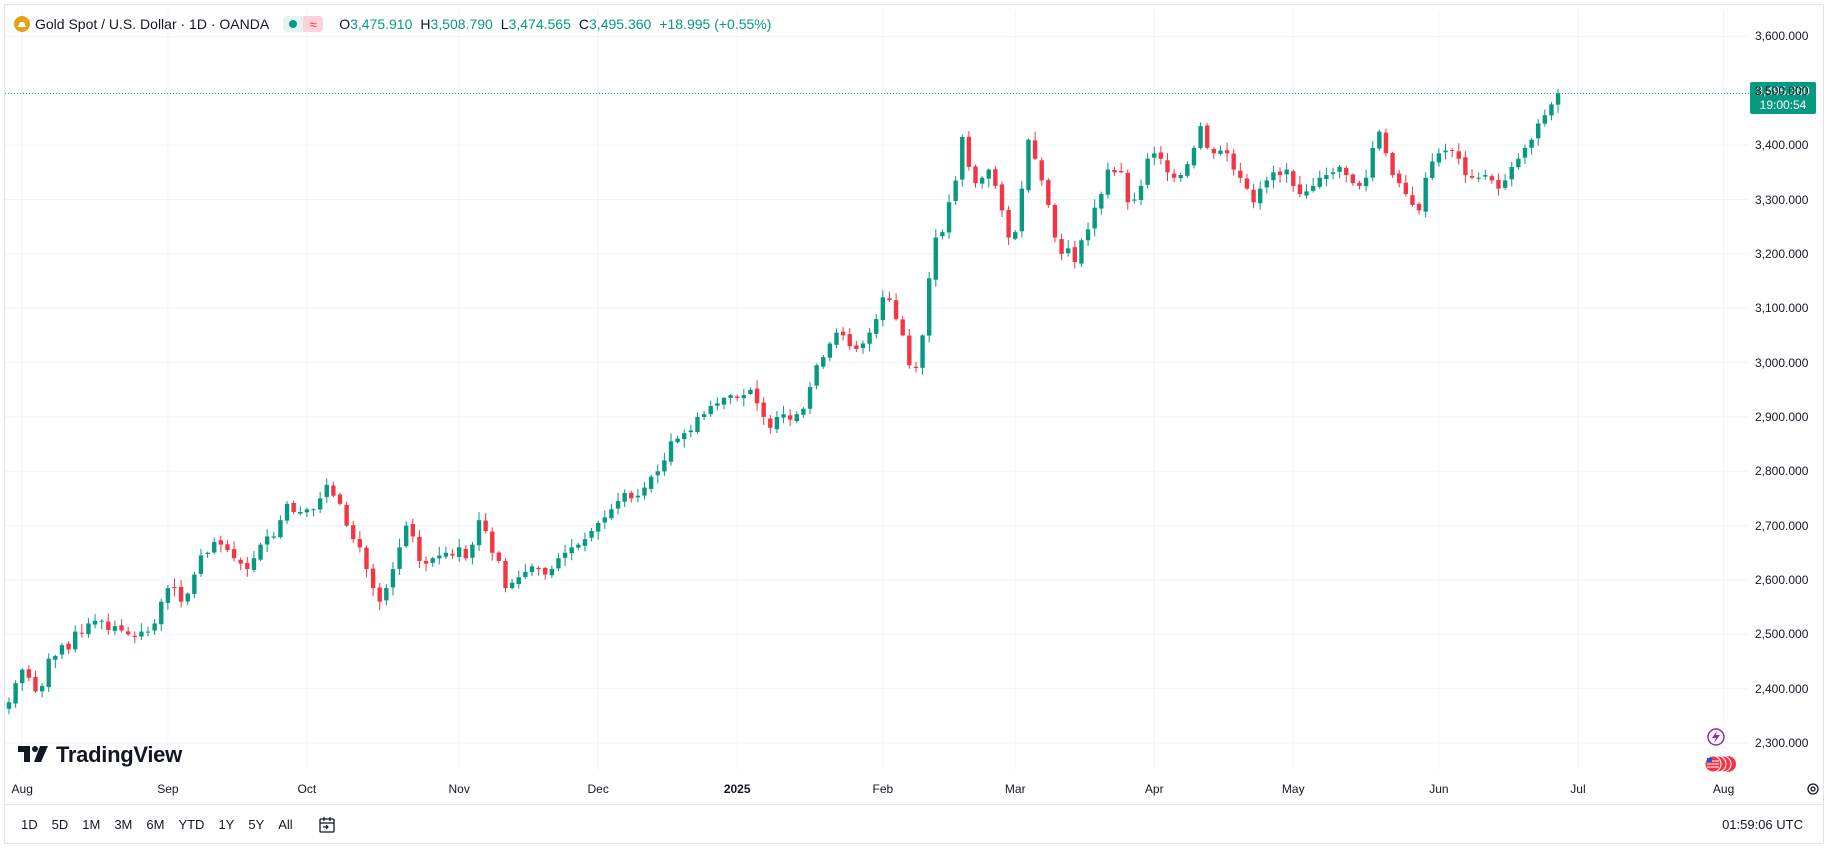  Describe the element at coordinates (152, 24) in the screenshot. I see `symbol-title: Gold Spot / U.S. Dollar · 1D · OANDA` at that location.